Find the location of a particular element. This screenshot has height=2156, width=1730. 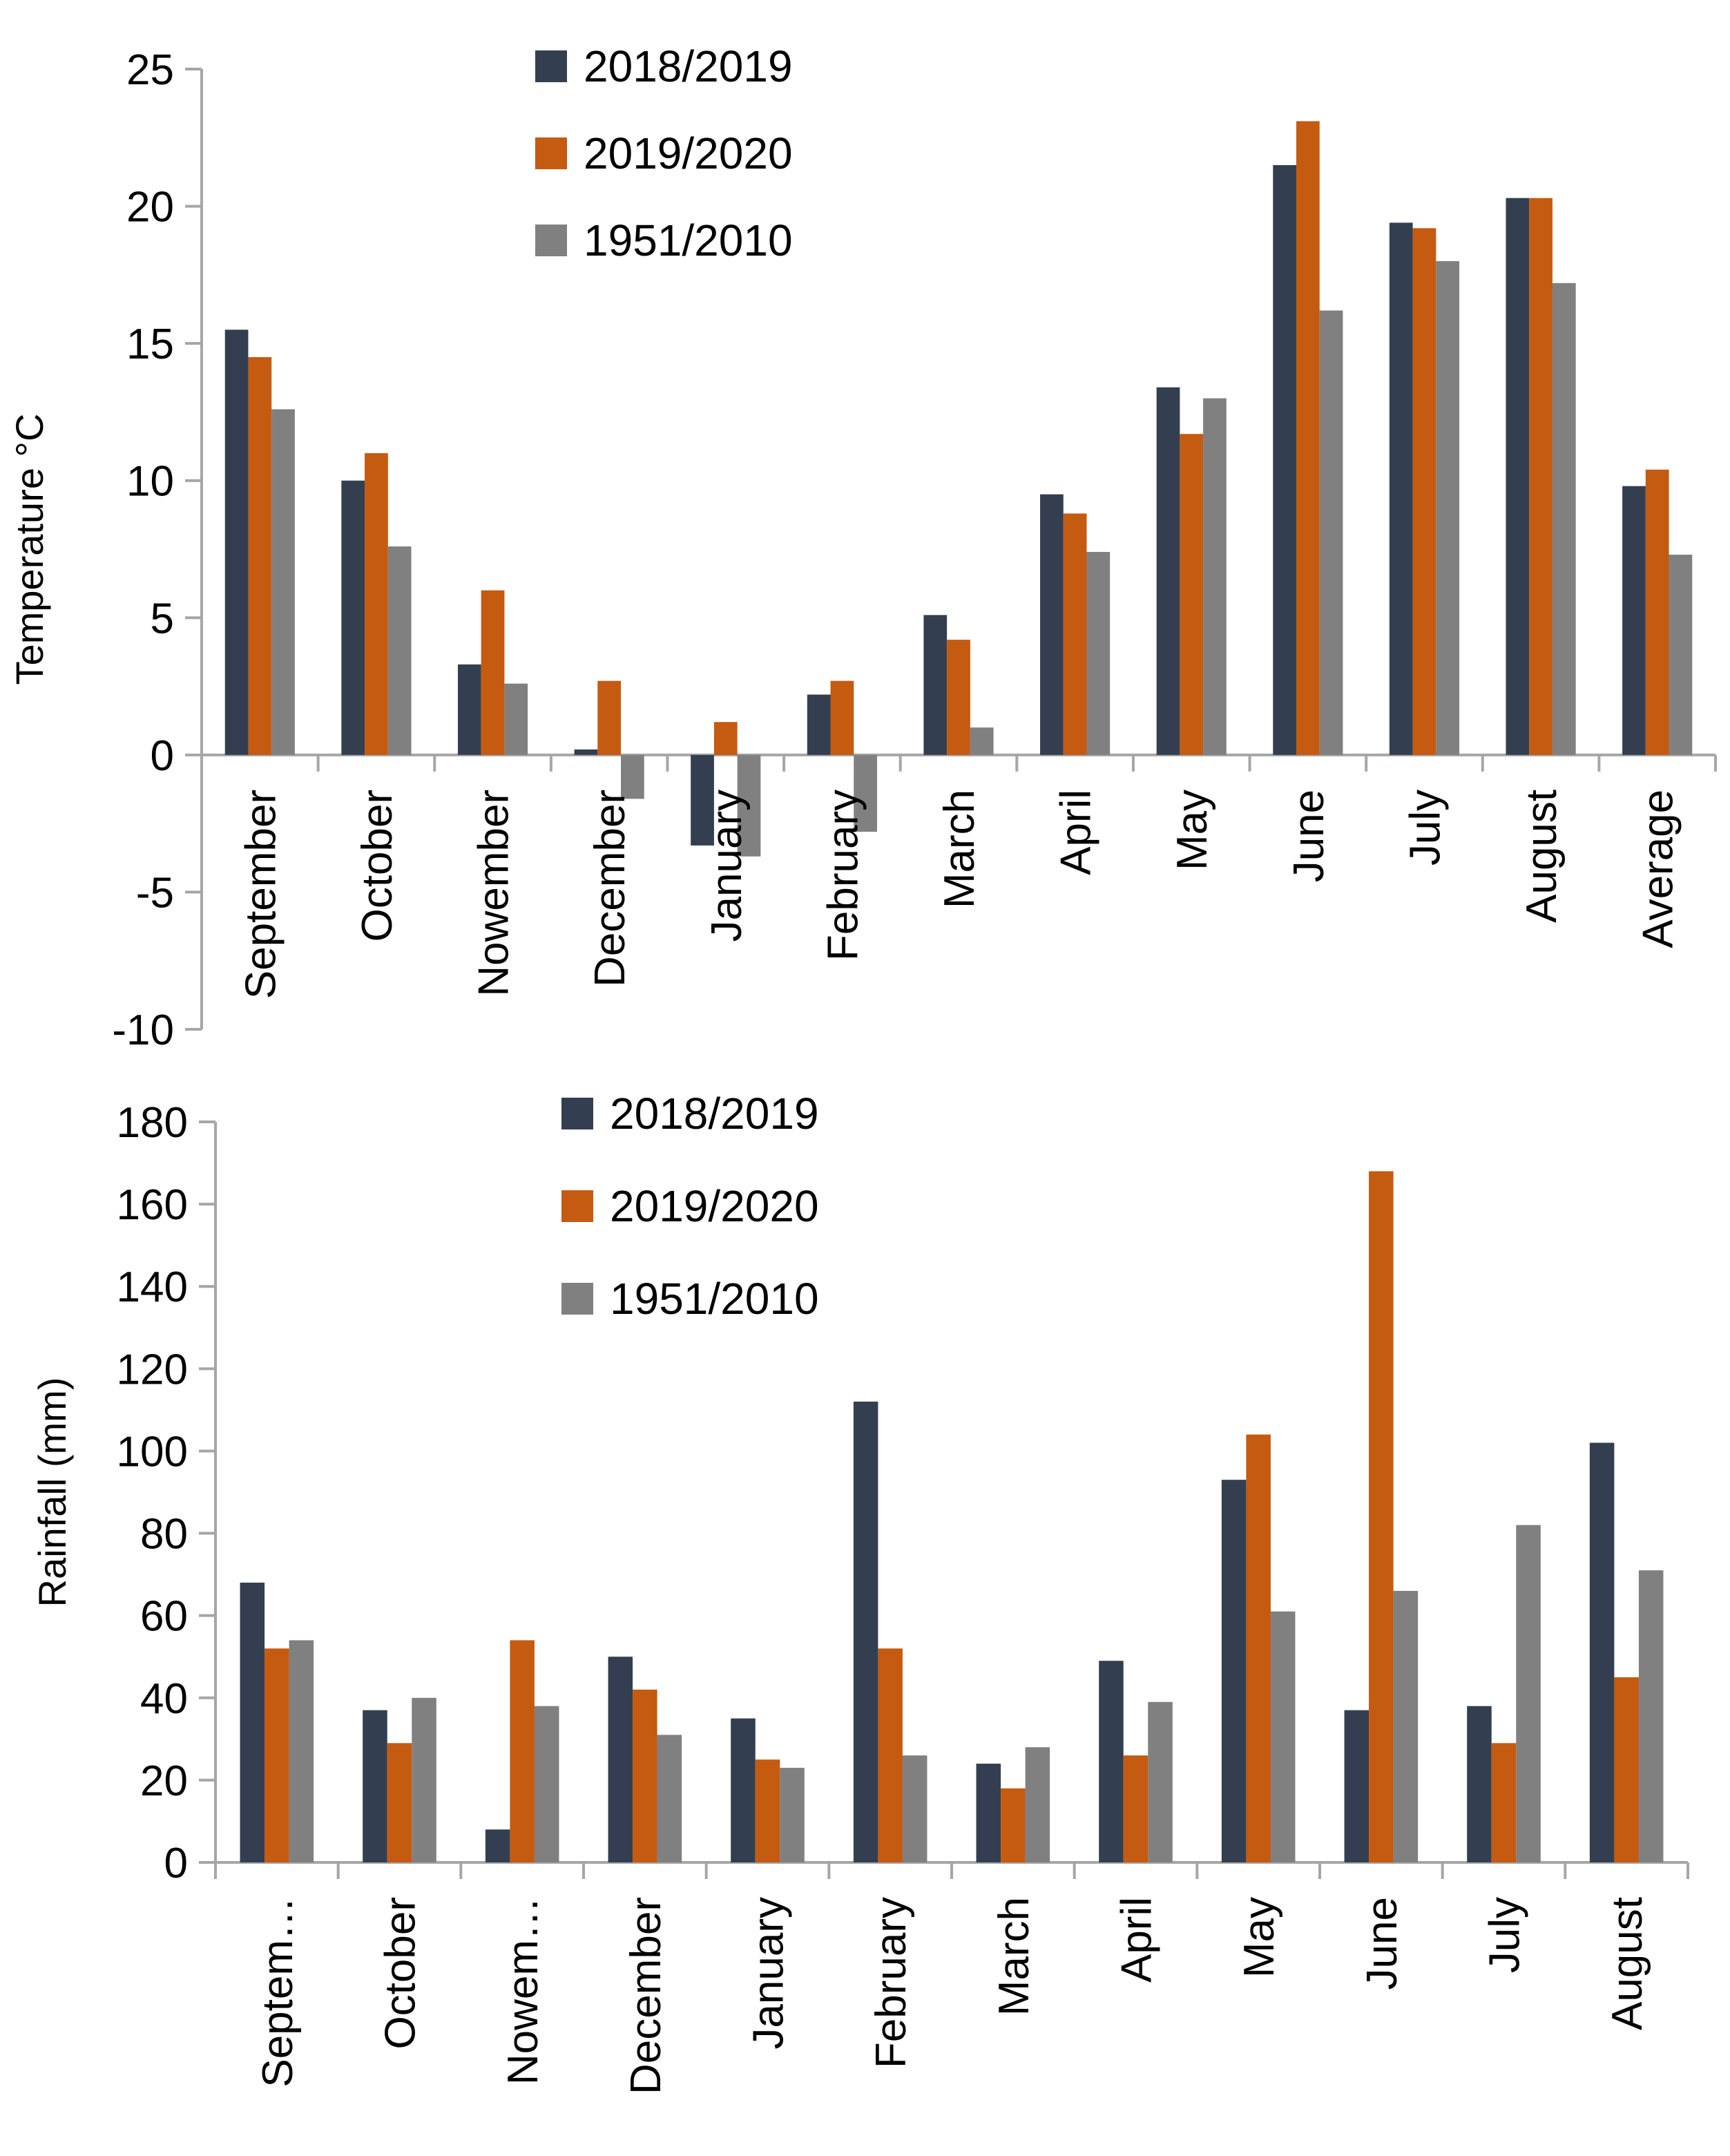

bar-2018-2019-nowem is located at coordinates (497, 1845).